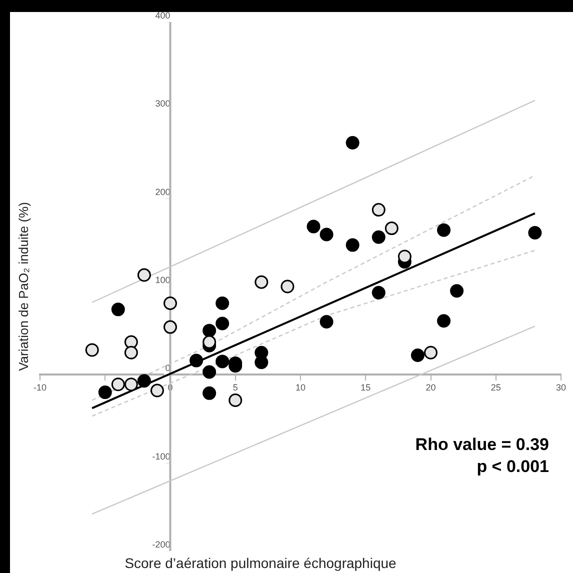  I want to click on x-tick-label: 15, so click(365, 387).